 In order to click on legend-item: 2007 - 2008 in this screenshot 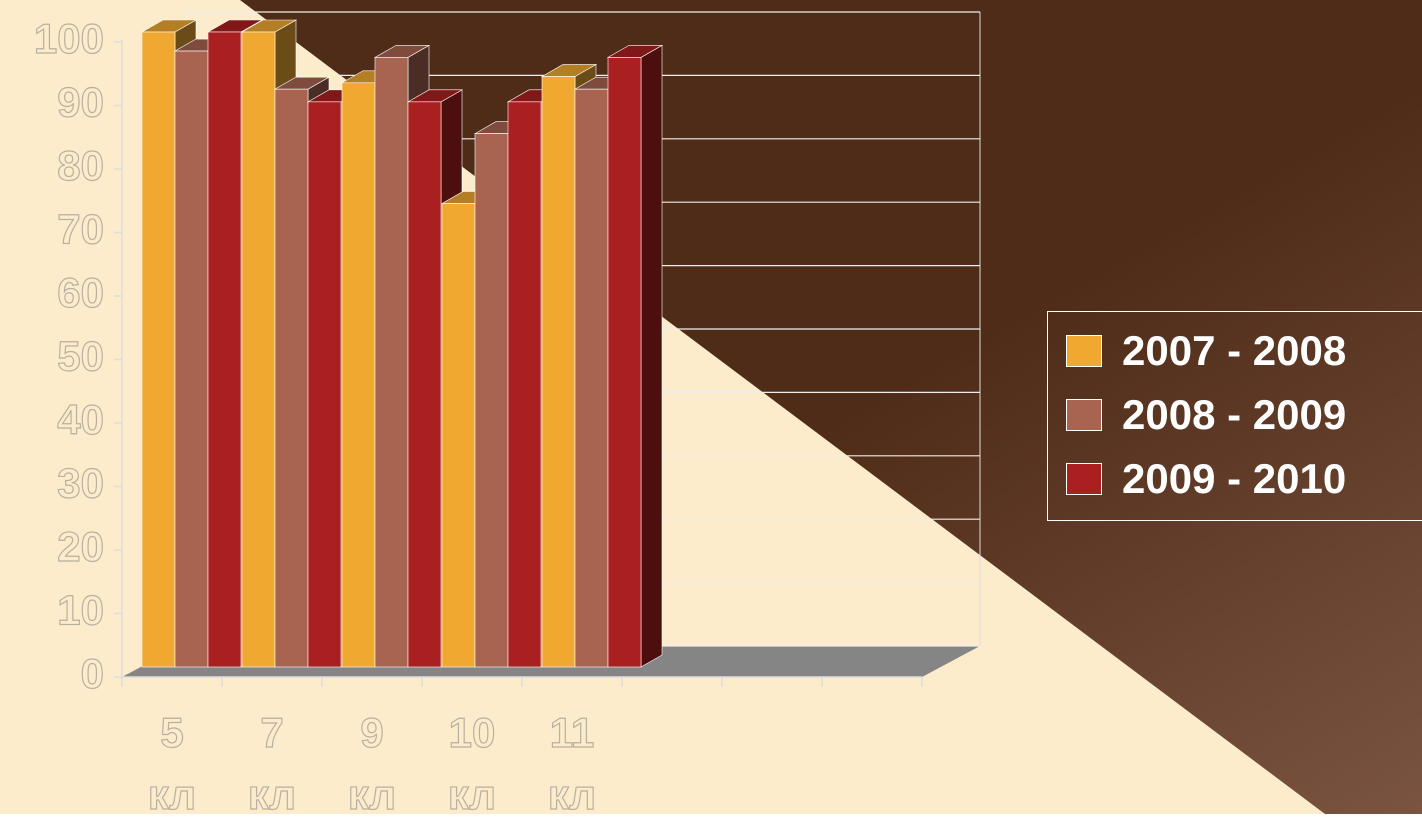, I will do `click(1206, 351)`.